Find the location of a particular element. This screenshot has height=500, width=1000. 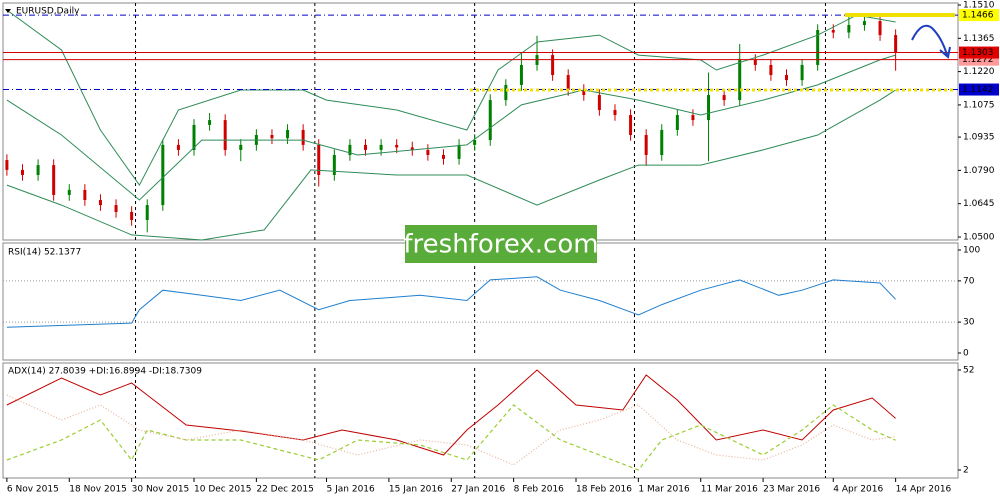

y-tick-label: 1.0935 is located at coordinates (979, 138).